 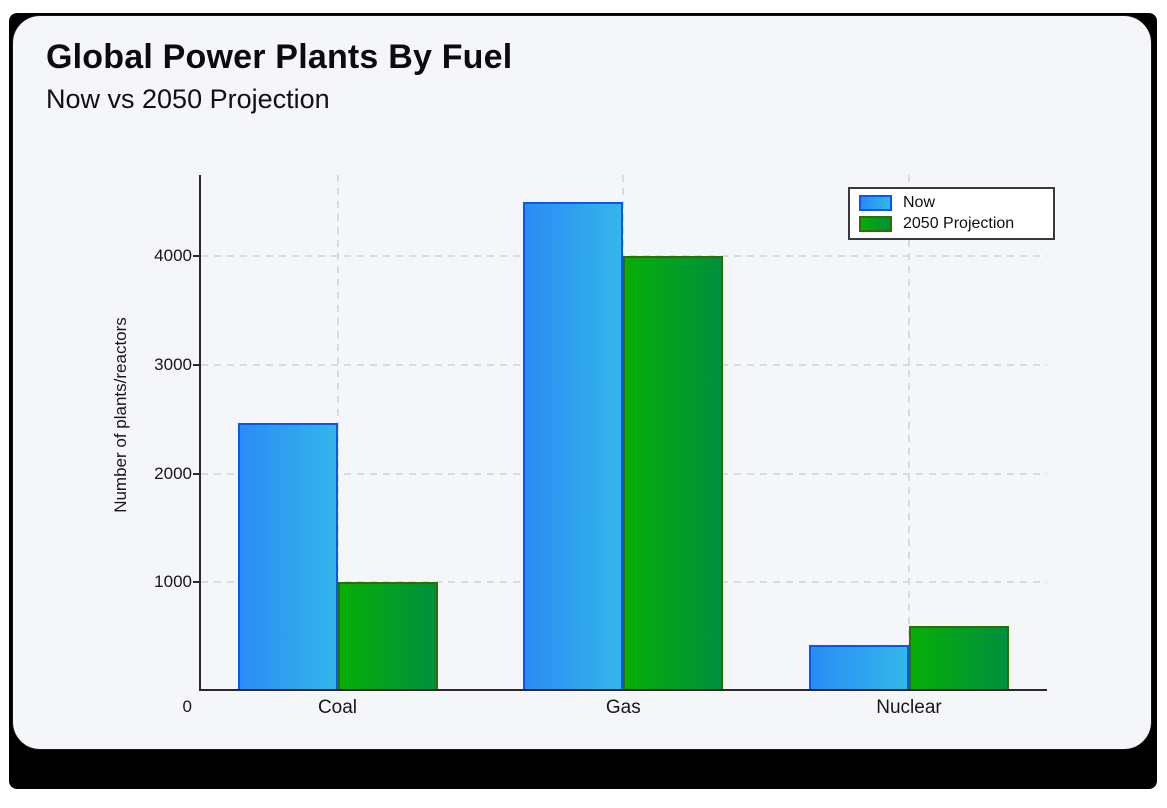 What do you see at coordinates (200, 433) in the screenshot?
I see `y-axis-spine` at bounding box center [200, 433].